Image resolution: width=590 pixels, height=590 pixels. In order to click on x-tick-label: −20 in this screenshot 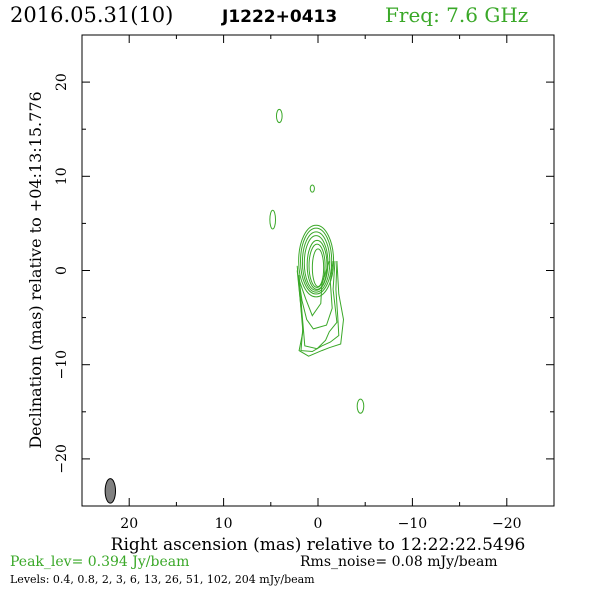, I will do `click(507, 524)`.